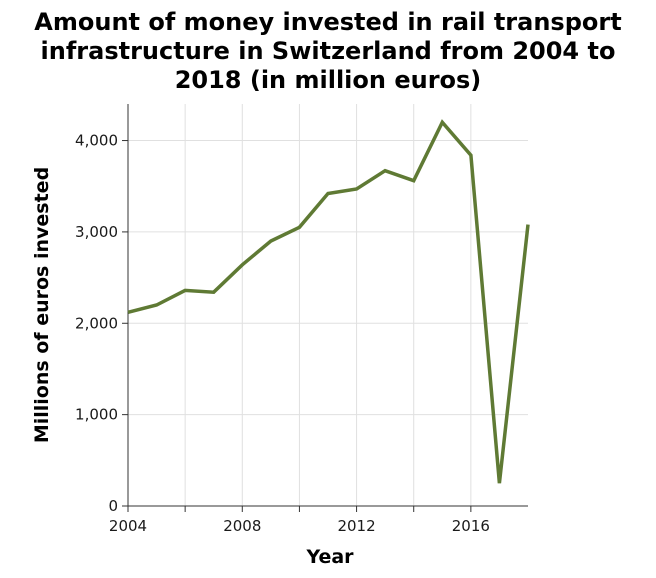 The width and height of the screenshot is (656, 578). Describe the element at coordinates (96, 415) in the screenshot. I see `y-tick-label: 1,000` at that location.